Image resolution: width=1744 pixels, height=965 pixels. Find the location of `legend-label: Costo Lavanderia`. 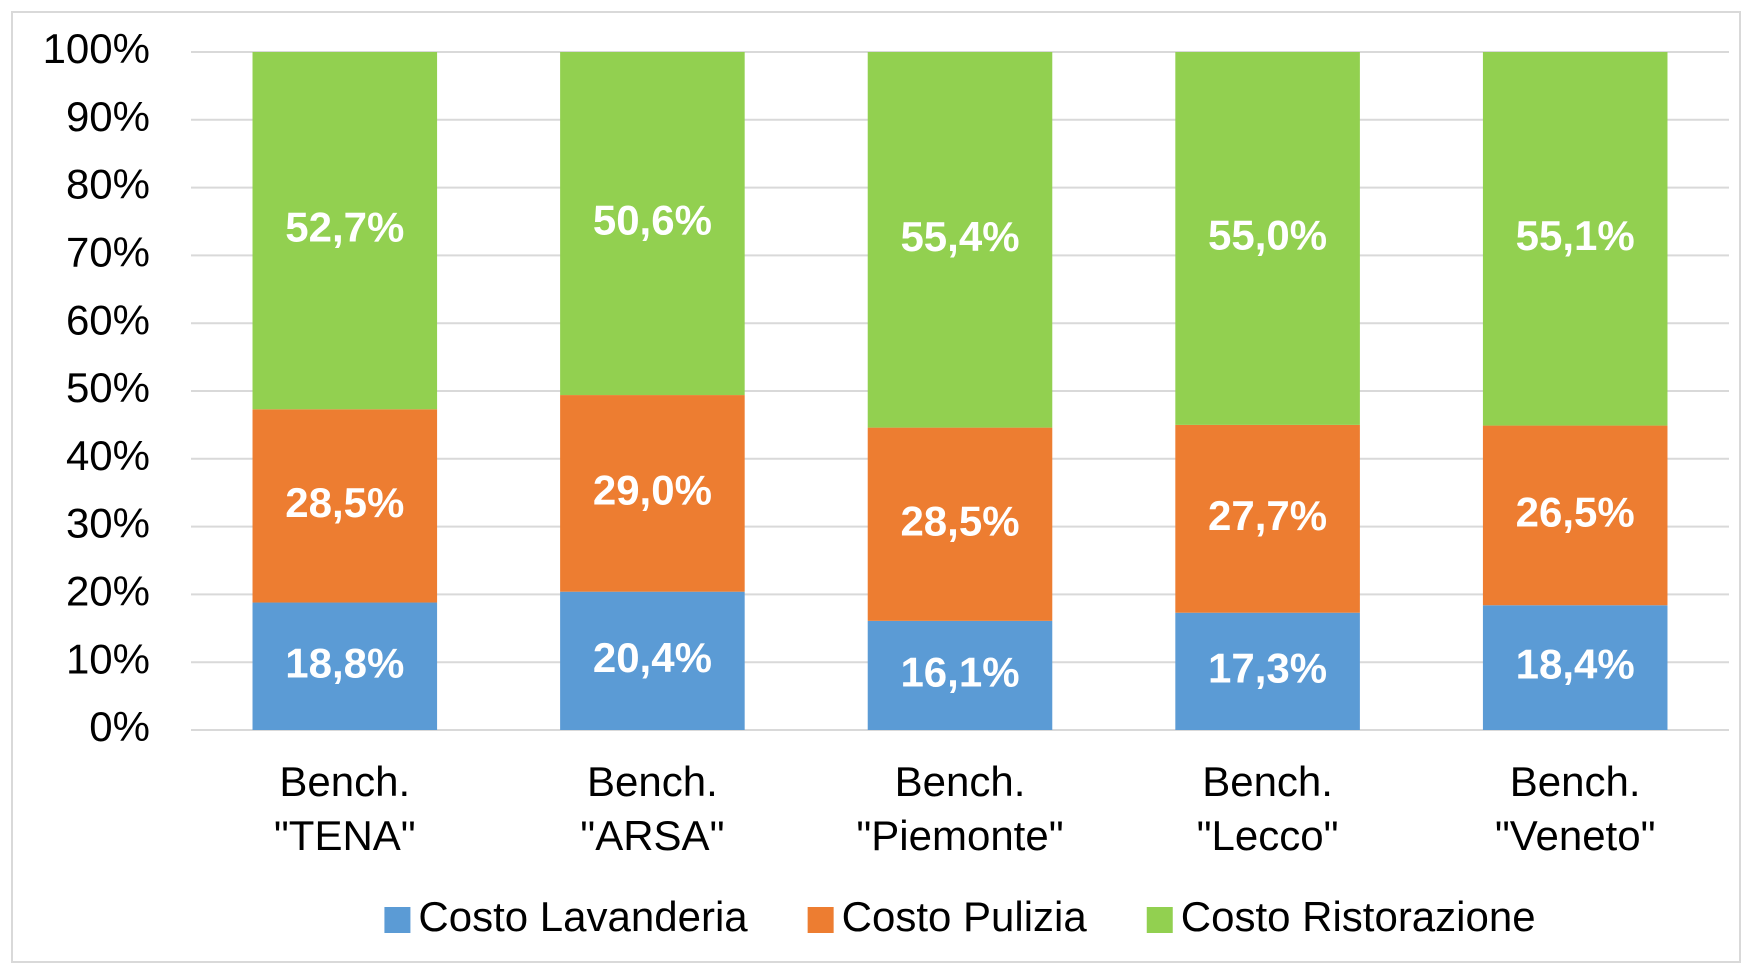

legend-label: Costo Lavanderia is located at coordinates (583, 916).